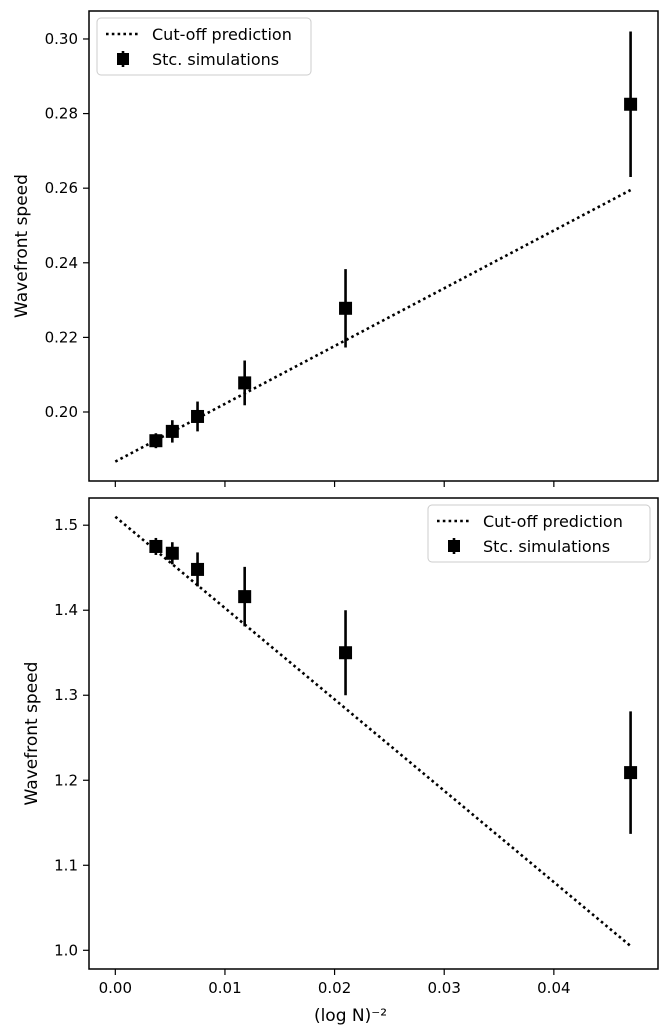 Image resolution: width=667 pixels, height=1025 pixels. What do you see at coordinates (61, 114) in the screenshot?
I see `y-tick-label: 0.28` at bounding box center [61, 114].